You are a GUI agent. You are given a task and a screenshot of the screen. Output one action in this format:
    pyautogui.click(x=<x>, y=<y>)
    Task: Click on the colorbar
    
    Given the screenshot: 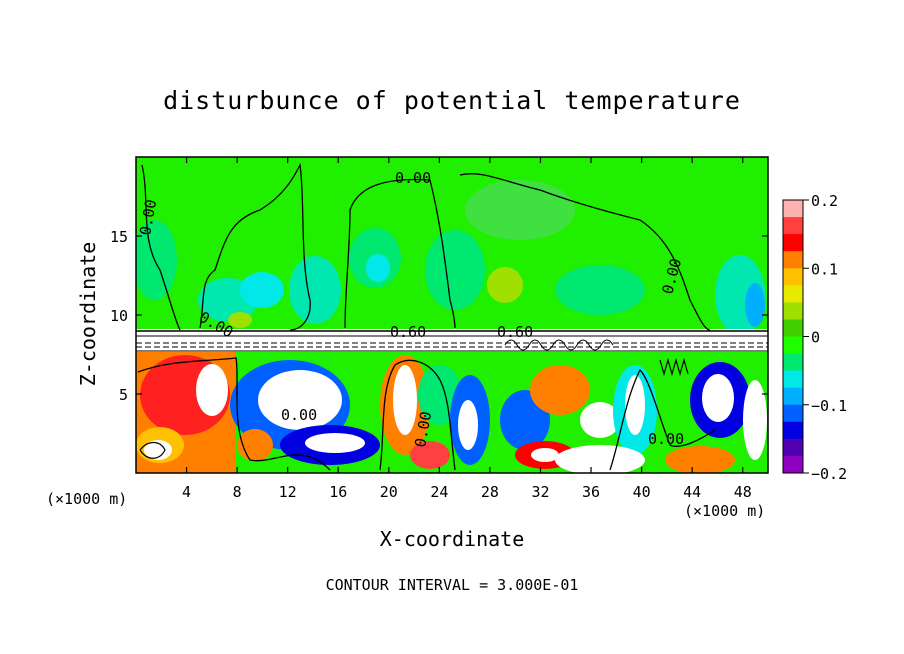 What is the action you would take?
    pyautogui.click(x=793, y=337)
    